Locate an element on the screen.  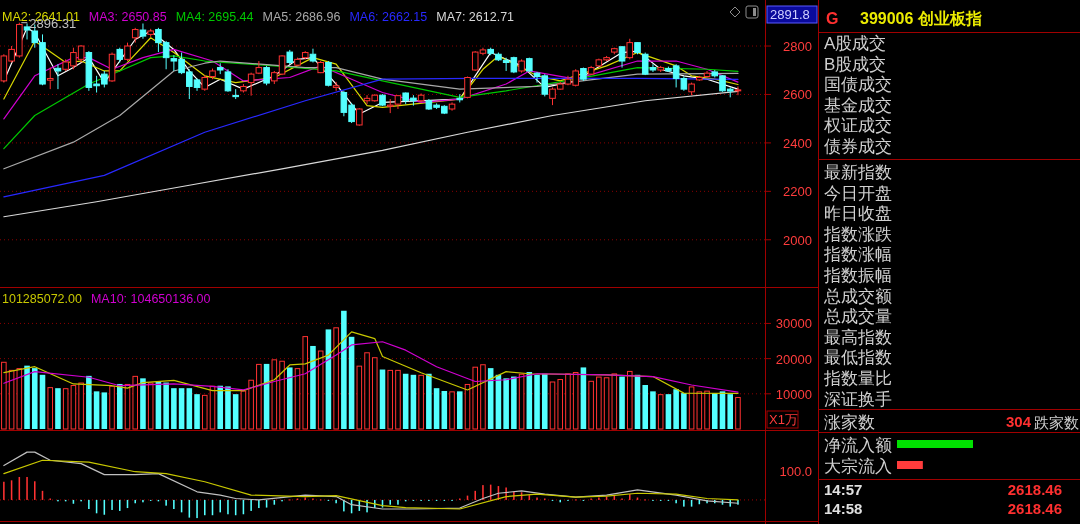
y-tick-label: 2600 is located at coordinates (797, 95).